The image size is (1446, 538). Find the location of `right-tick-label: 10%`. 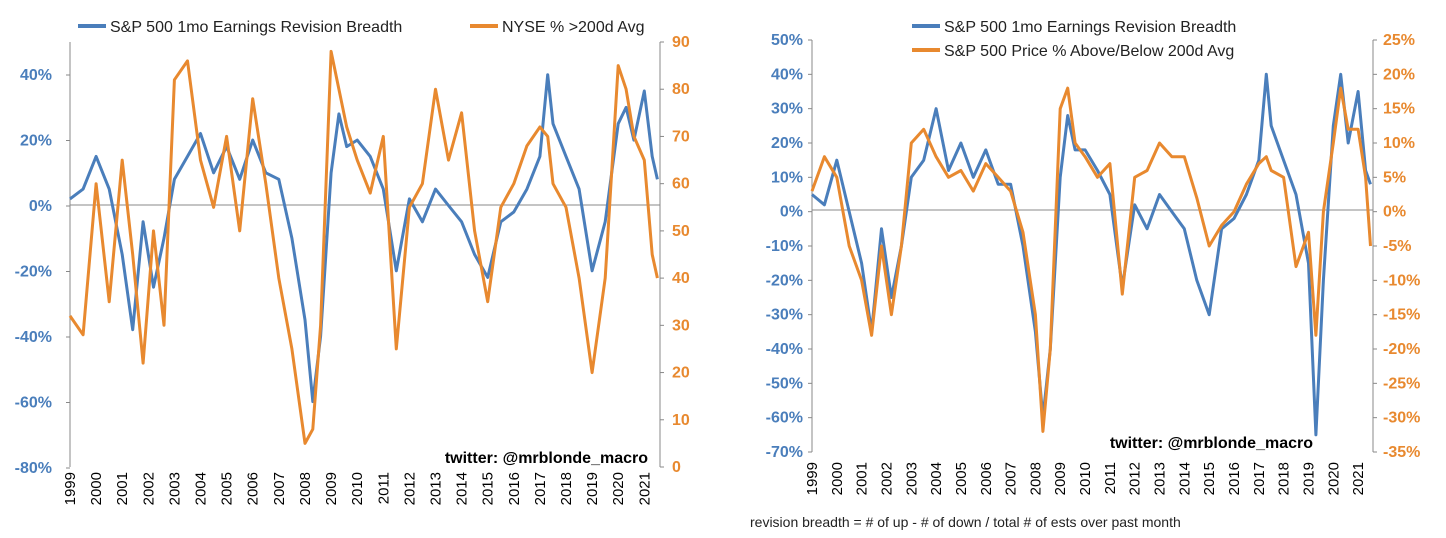

right-tick-label: 10% is located at coordinates (1399, 143).